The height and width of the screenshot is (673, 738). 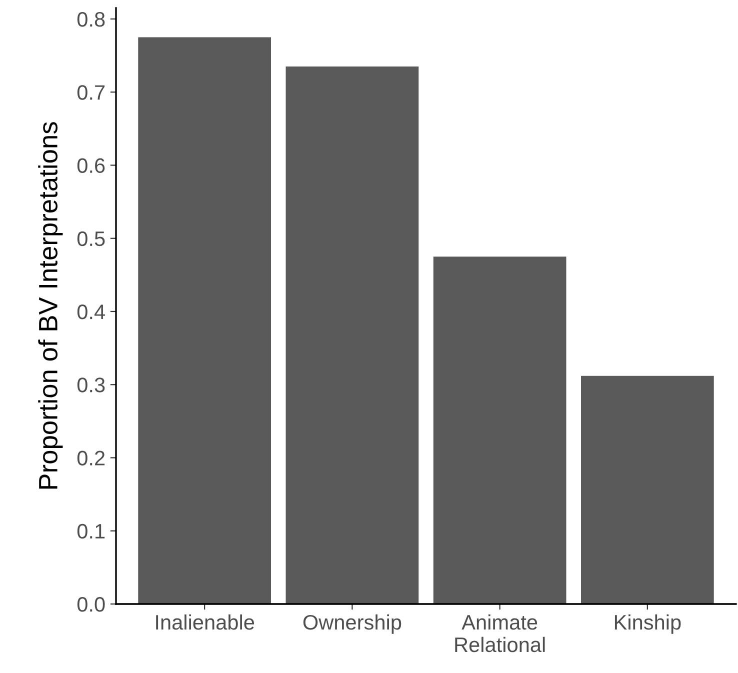 I want to click on y-tick-label: 0.1, so click(x=91, y=531).